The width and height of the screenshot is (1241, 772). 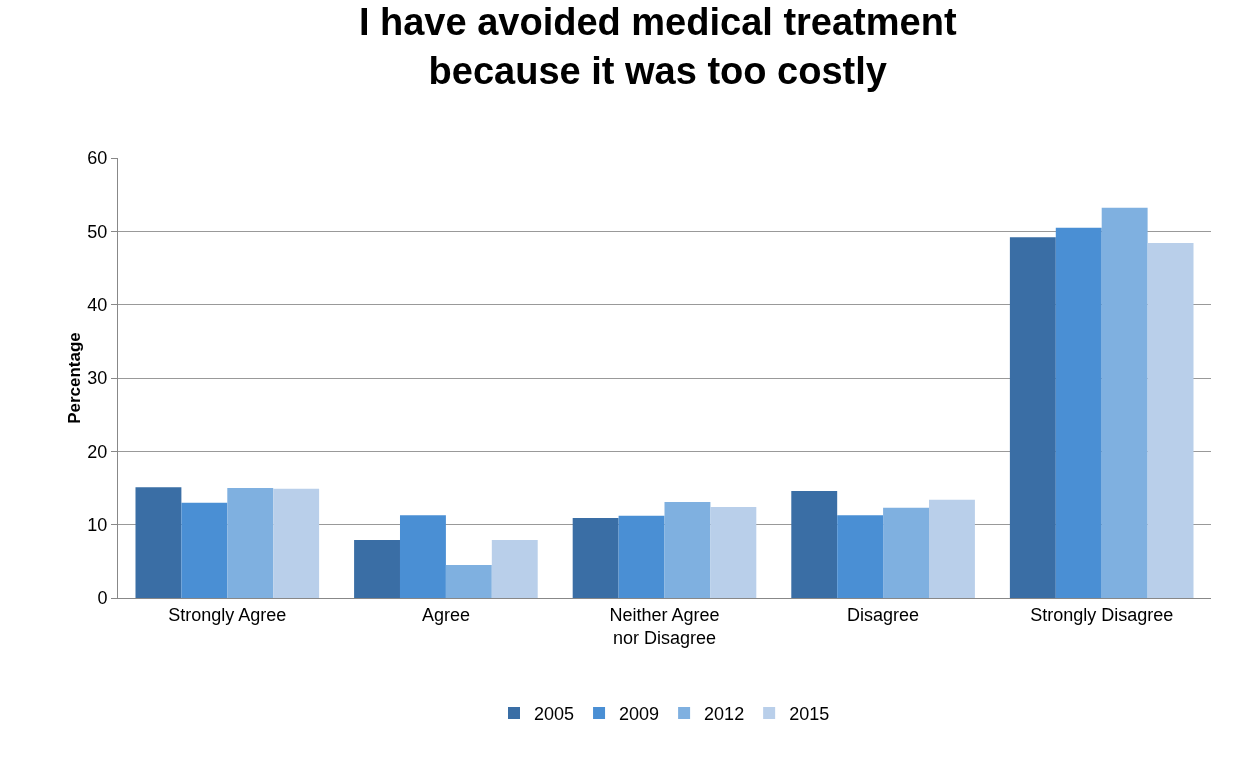 I want to click on legend-label: 2005, so click(x=554, y=714).